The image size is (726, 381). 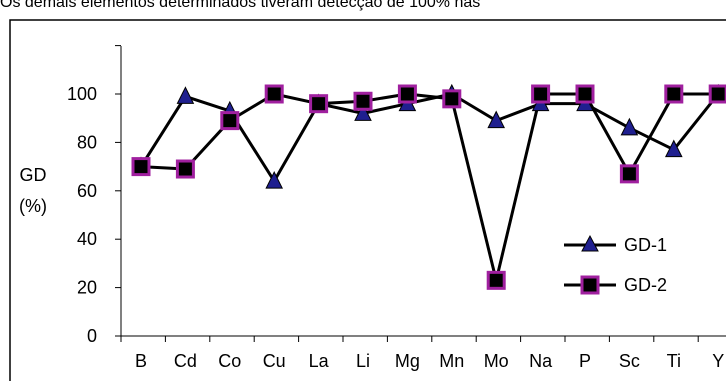 I want to click on data-point-gd-1-cd, so click(x=185, y=95).